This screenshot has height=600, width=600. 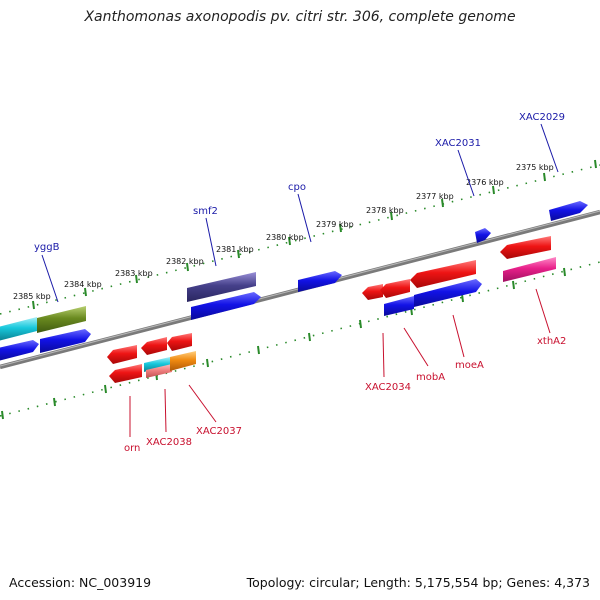 I want to click on gene-label: XAC2029, so click(x=542, y=117).